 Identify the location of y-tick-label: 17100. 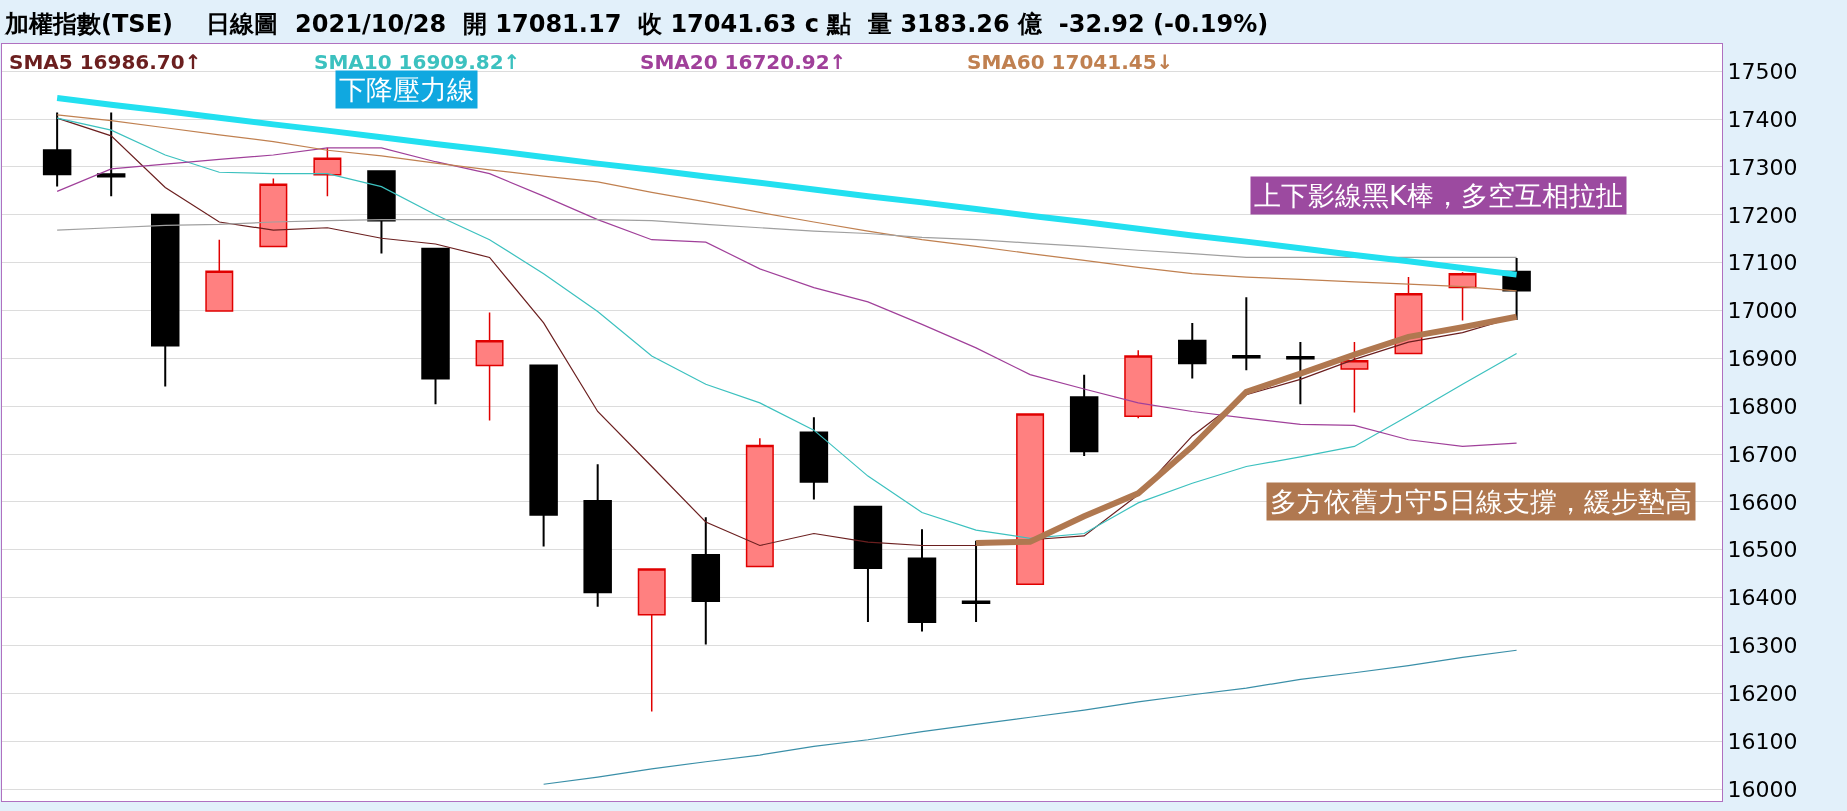
(1762, 263).